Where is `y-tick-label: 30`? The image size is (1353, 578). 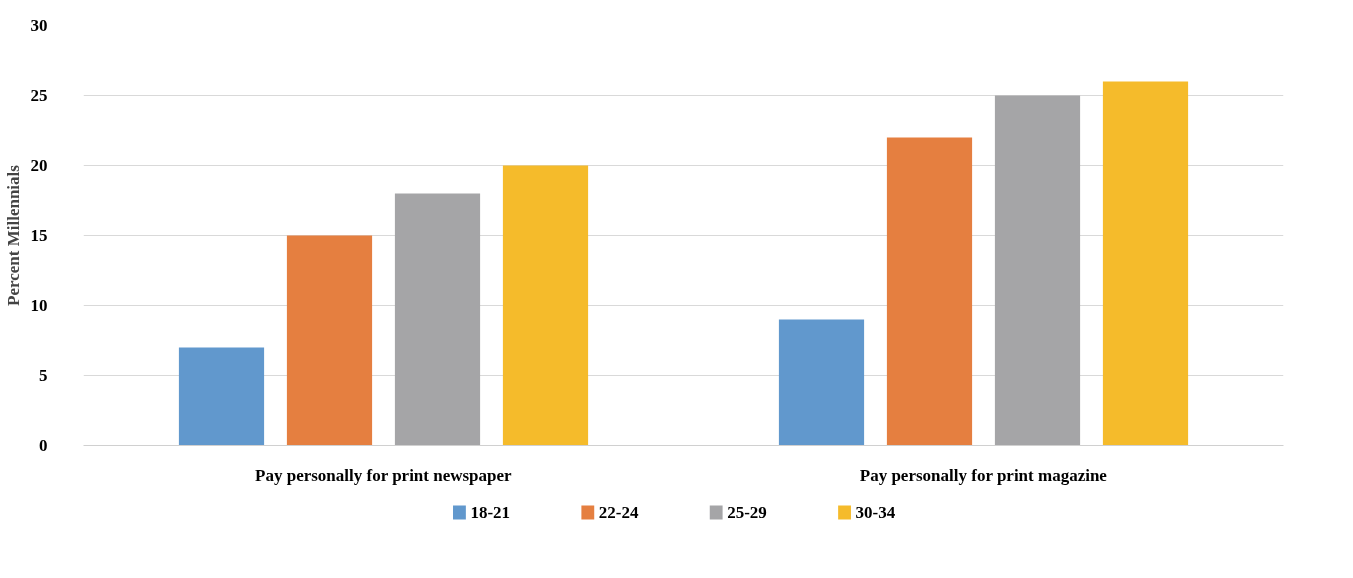 y-tick-label: 30 is located at coordinates (39, 25).